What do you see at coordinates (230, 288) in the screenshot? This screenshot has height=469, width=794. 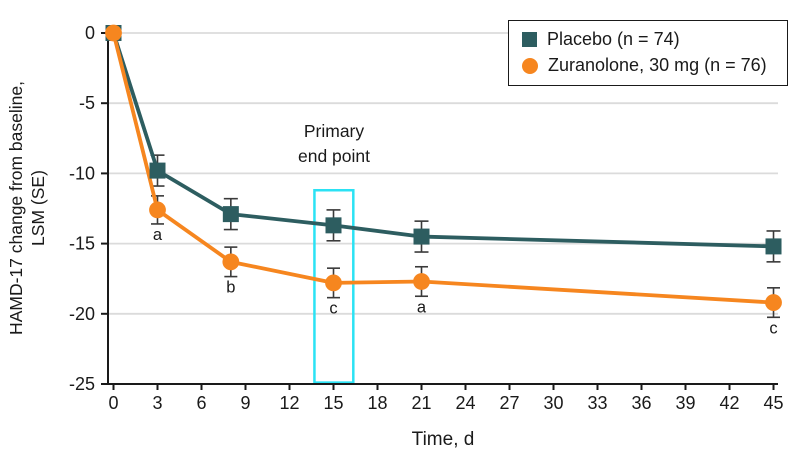 I see `significance-letter-b: b` at bounding box center [230, 288].